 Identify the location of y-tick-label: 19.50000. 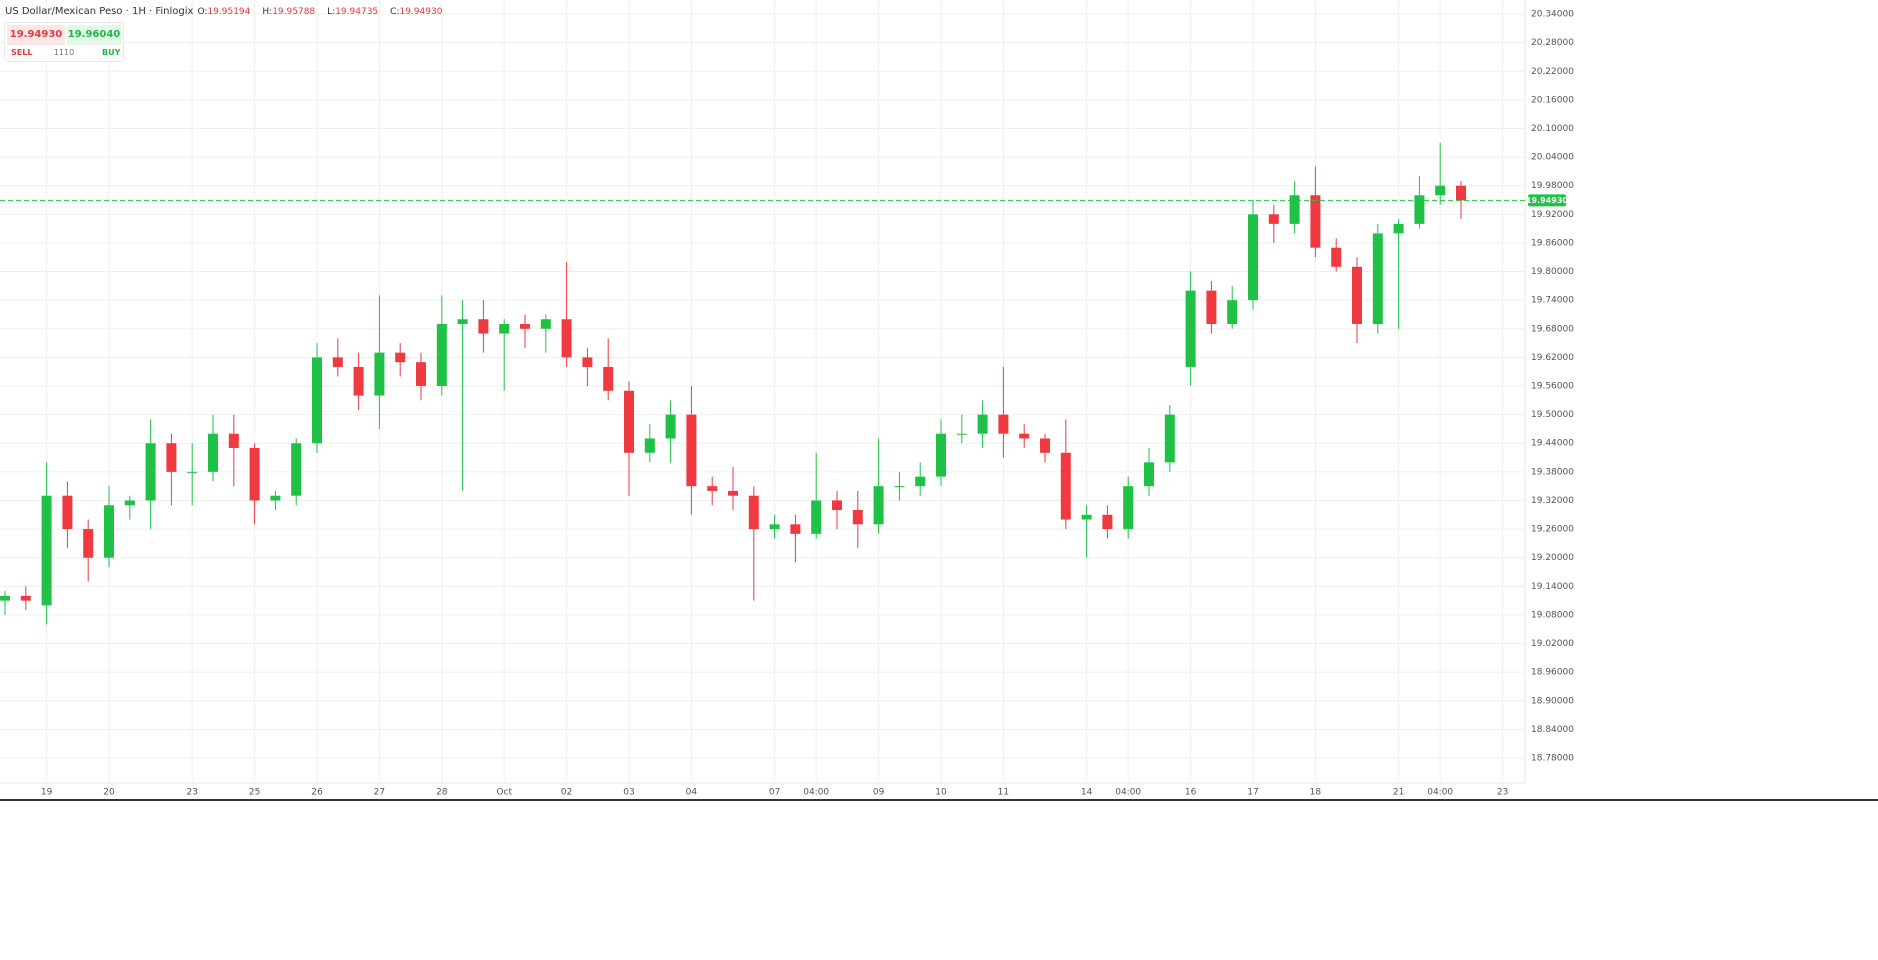
(1552, 415).